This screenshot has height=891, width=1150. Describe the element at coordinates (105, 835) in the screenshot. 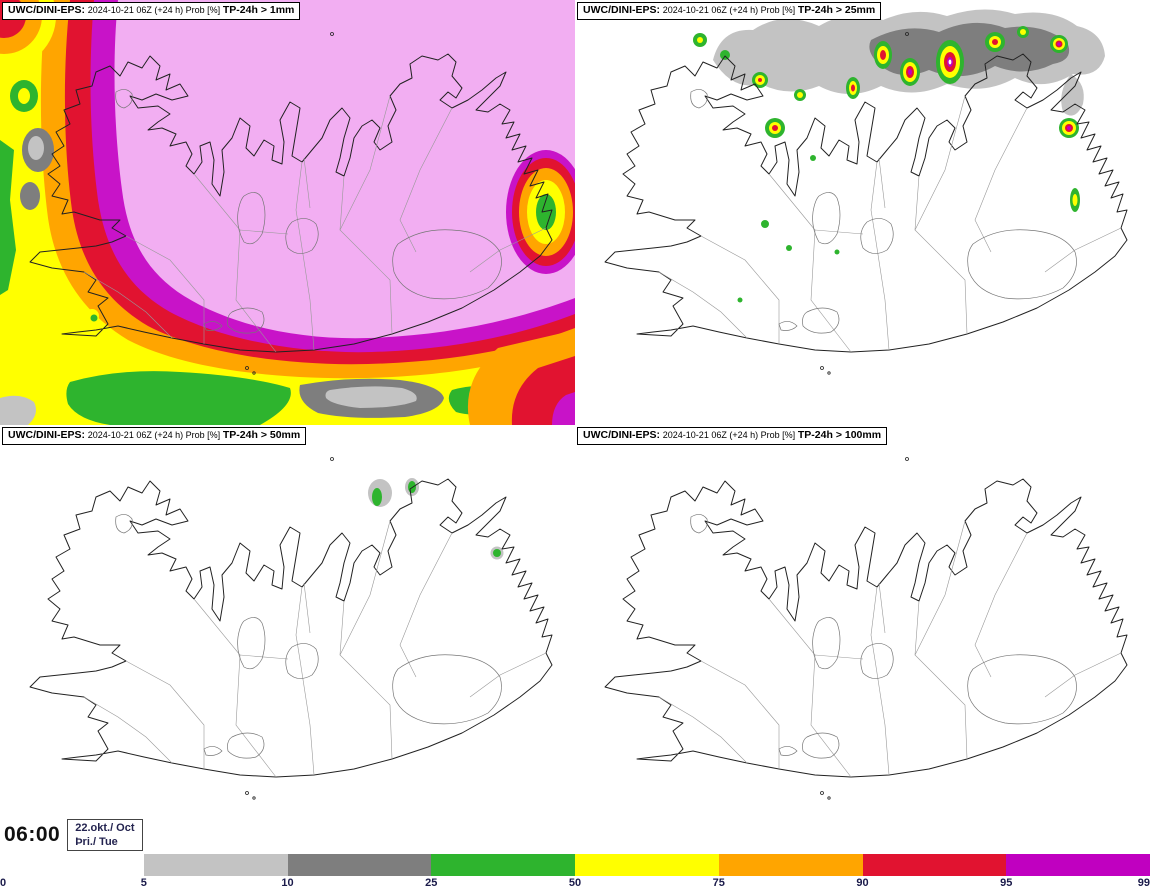

I see `date-box: 22.okt./ Oct Þri./ Tue` at that location.